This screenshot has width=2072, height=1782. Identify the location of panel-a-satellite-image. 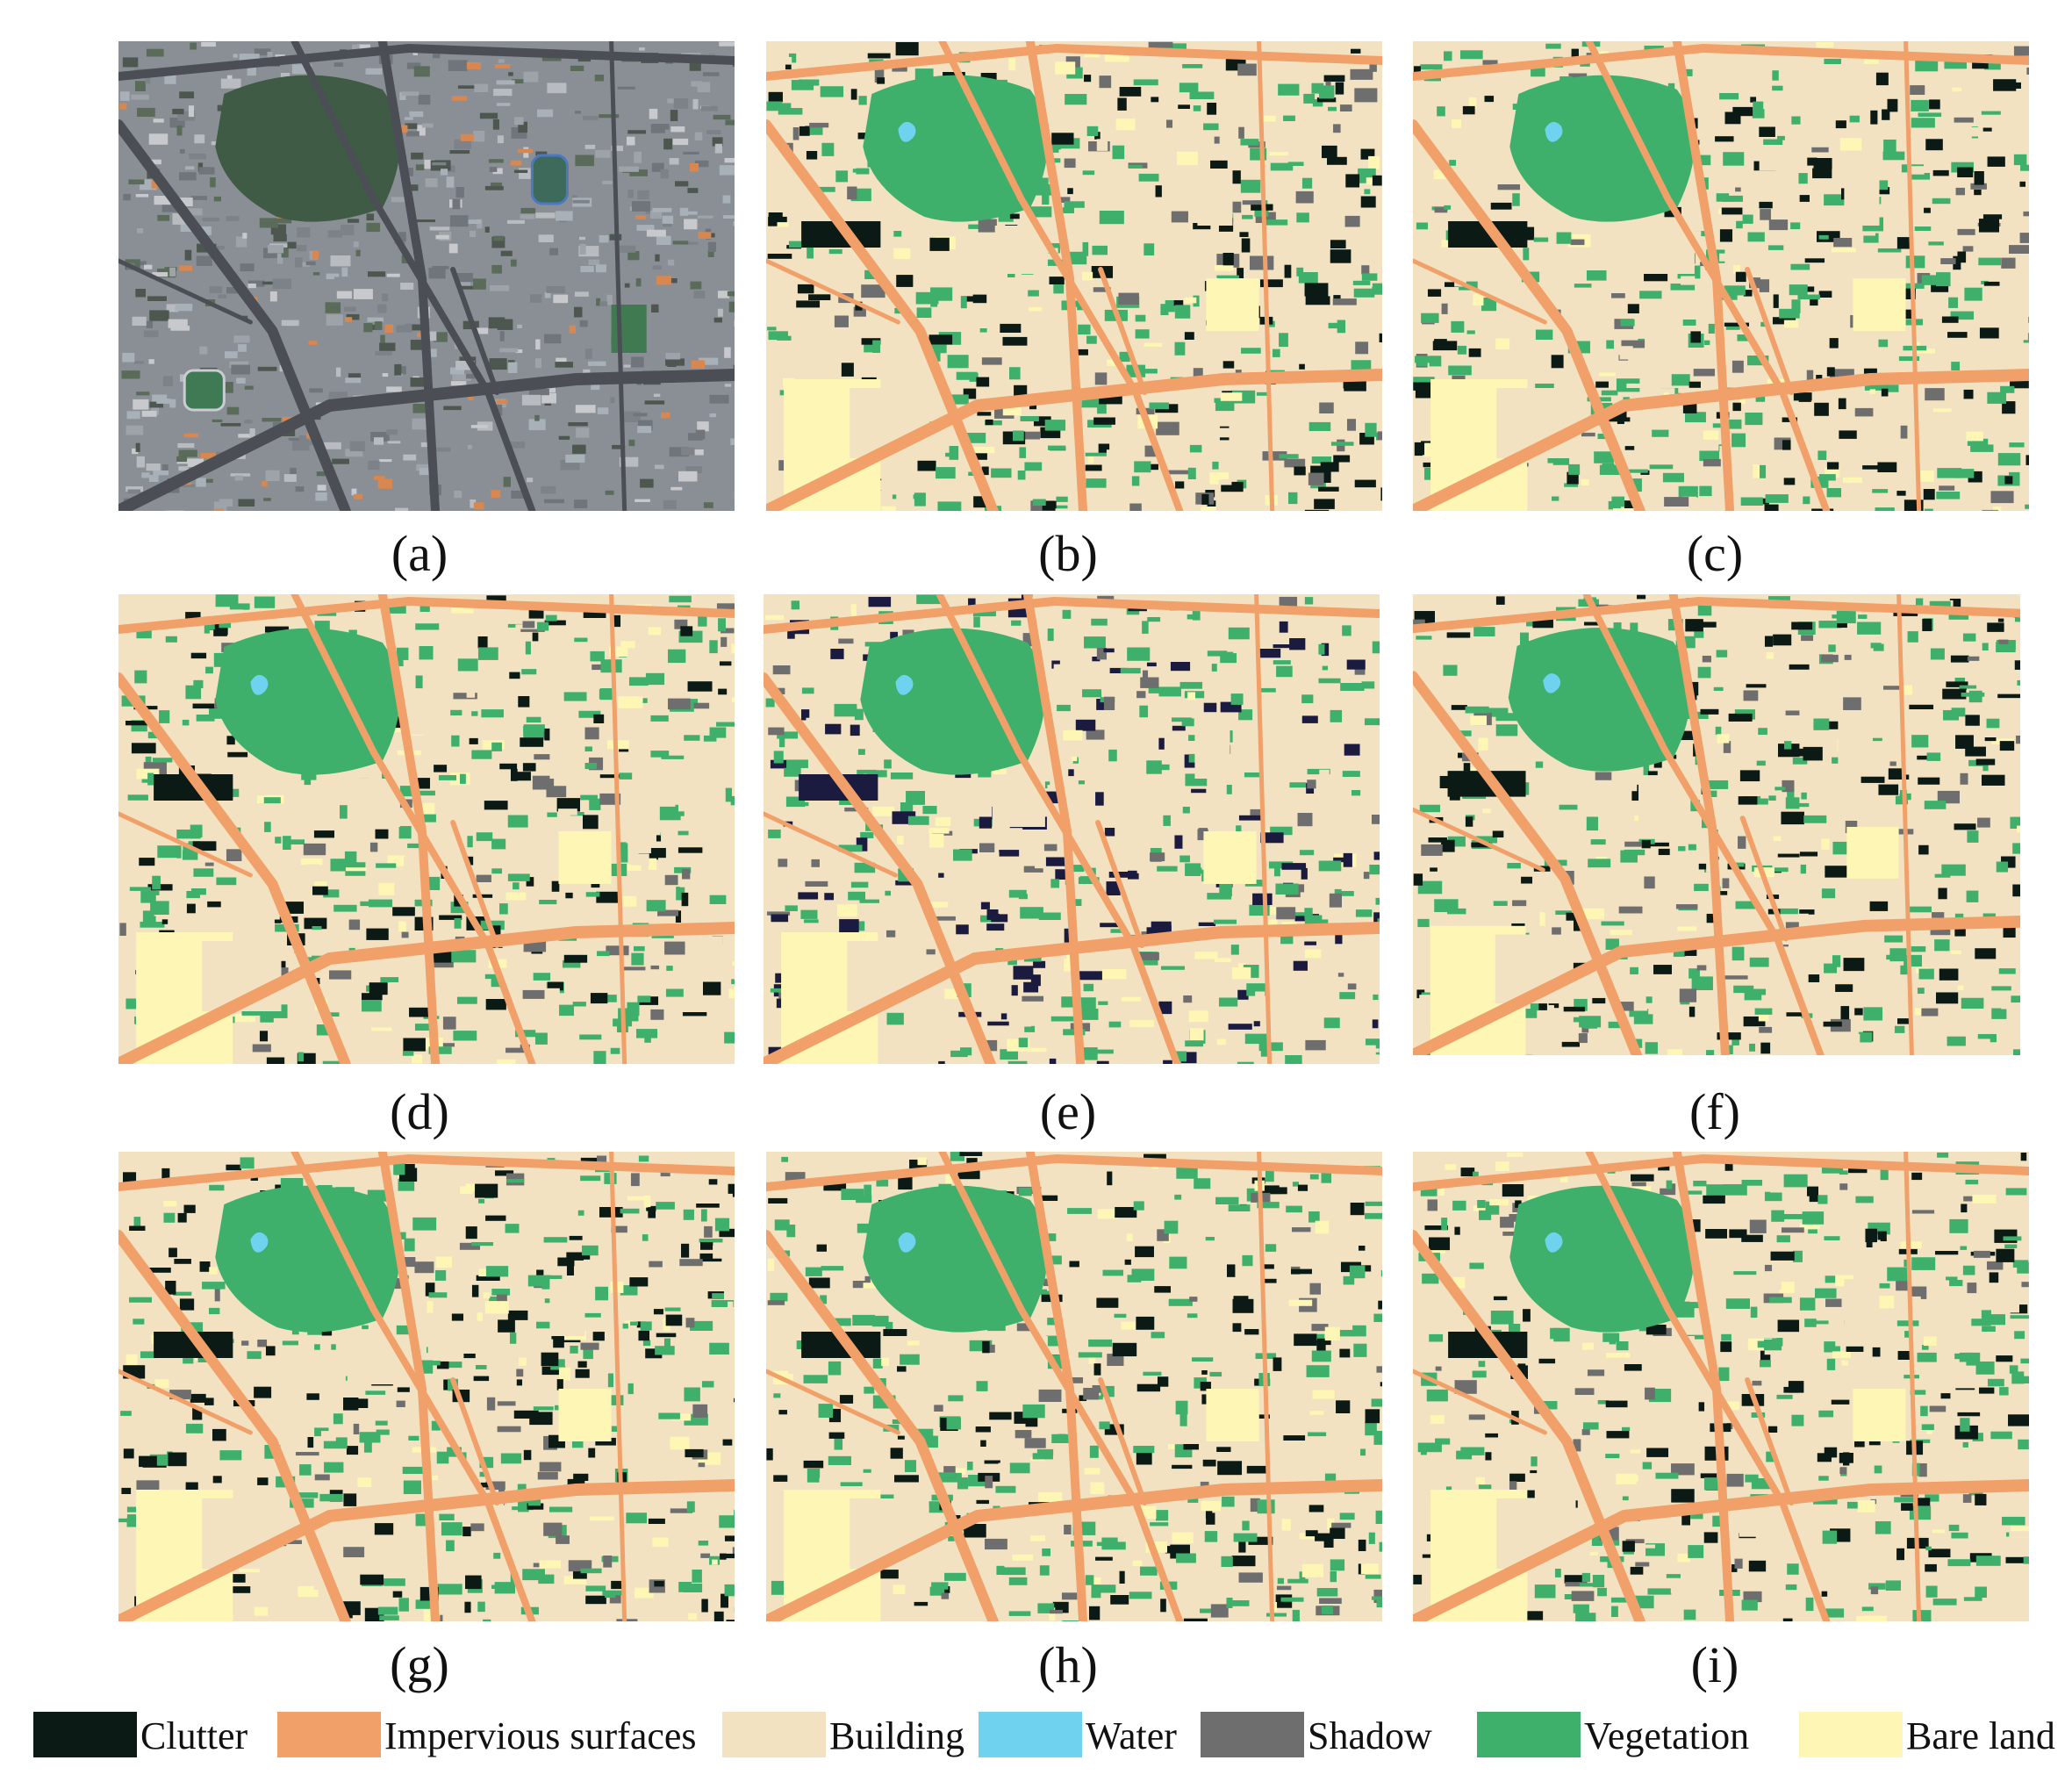
(427, 276).